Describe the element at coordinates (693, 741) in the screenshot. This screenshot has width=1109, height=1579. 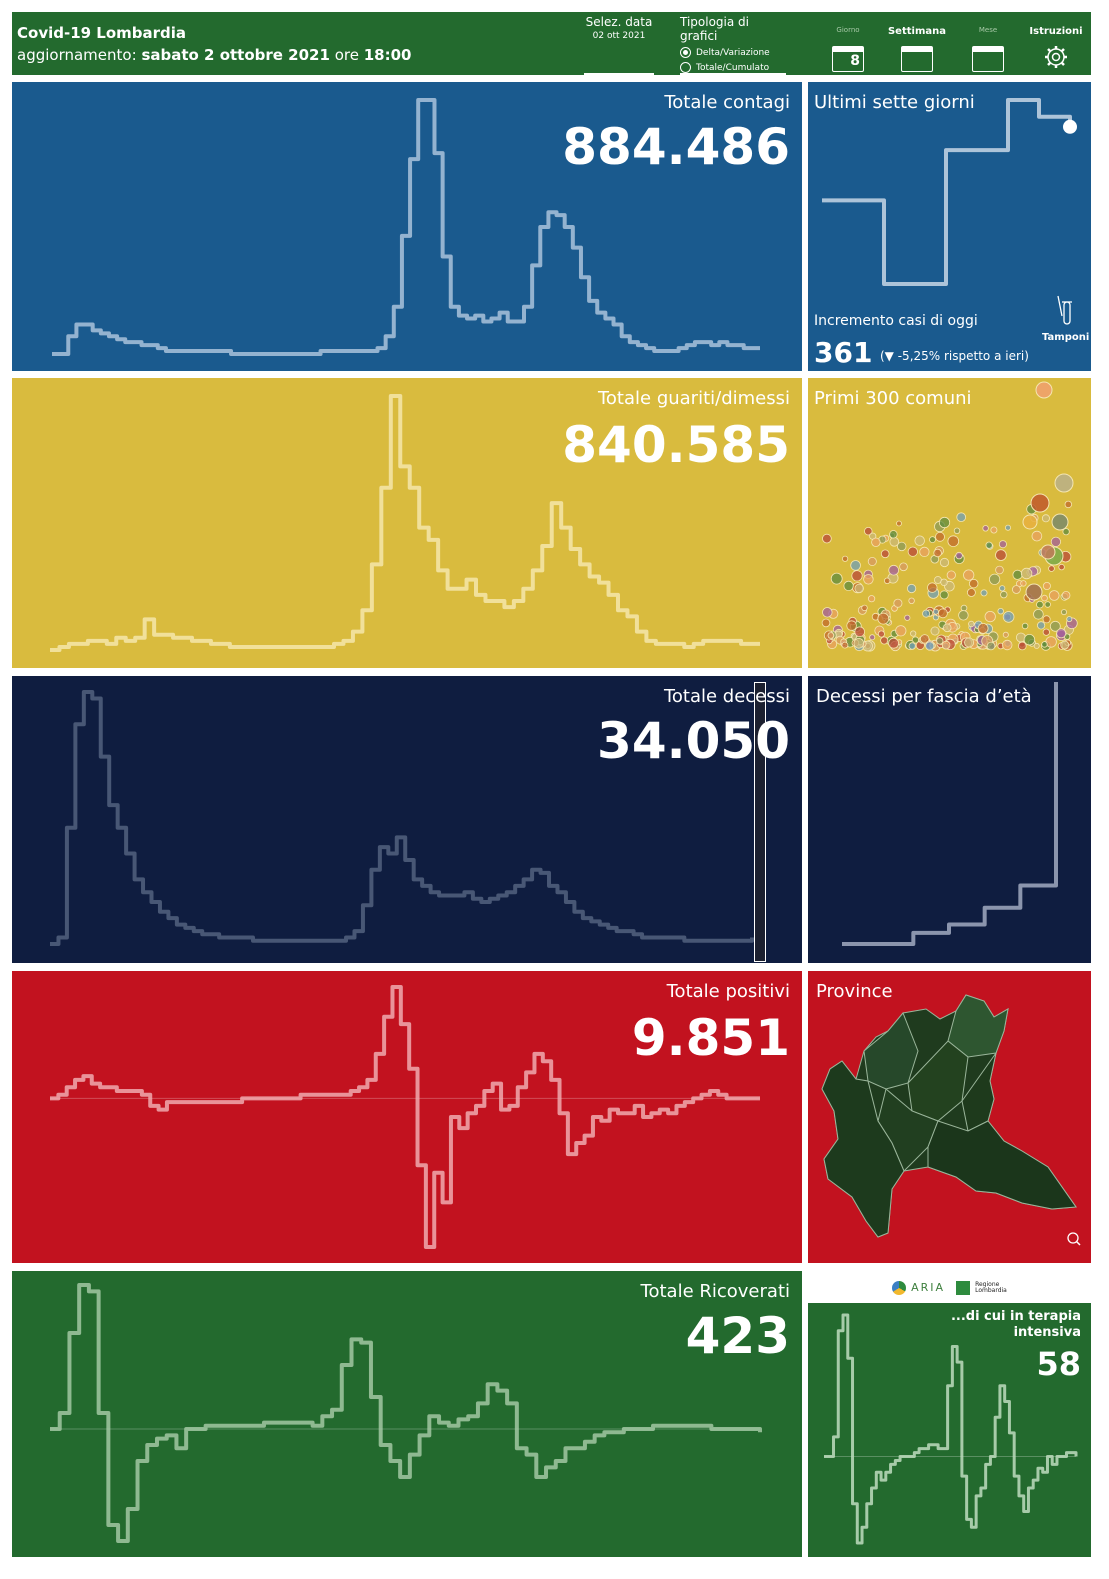
I see `decessi-value: 34.050` at that location.